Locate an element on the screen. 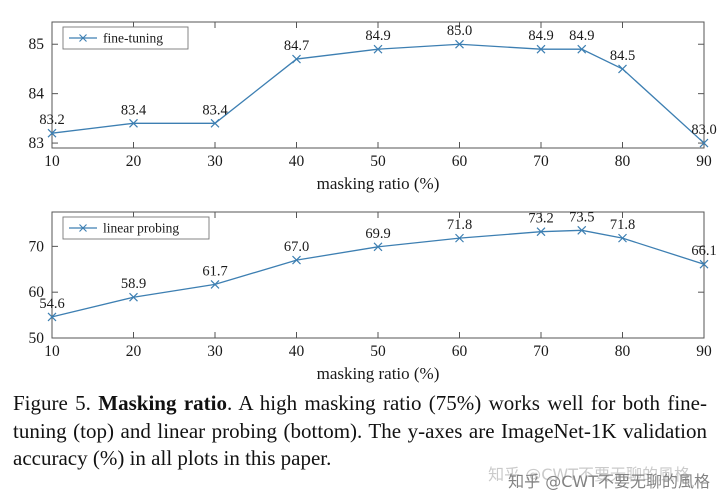  y-tick-label: 70 is located at coordinates (37, 246).